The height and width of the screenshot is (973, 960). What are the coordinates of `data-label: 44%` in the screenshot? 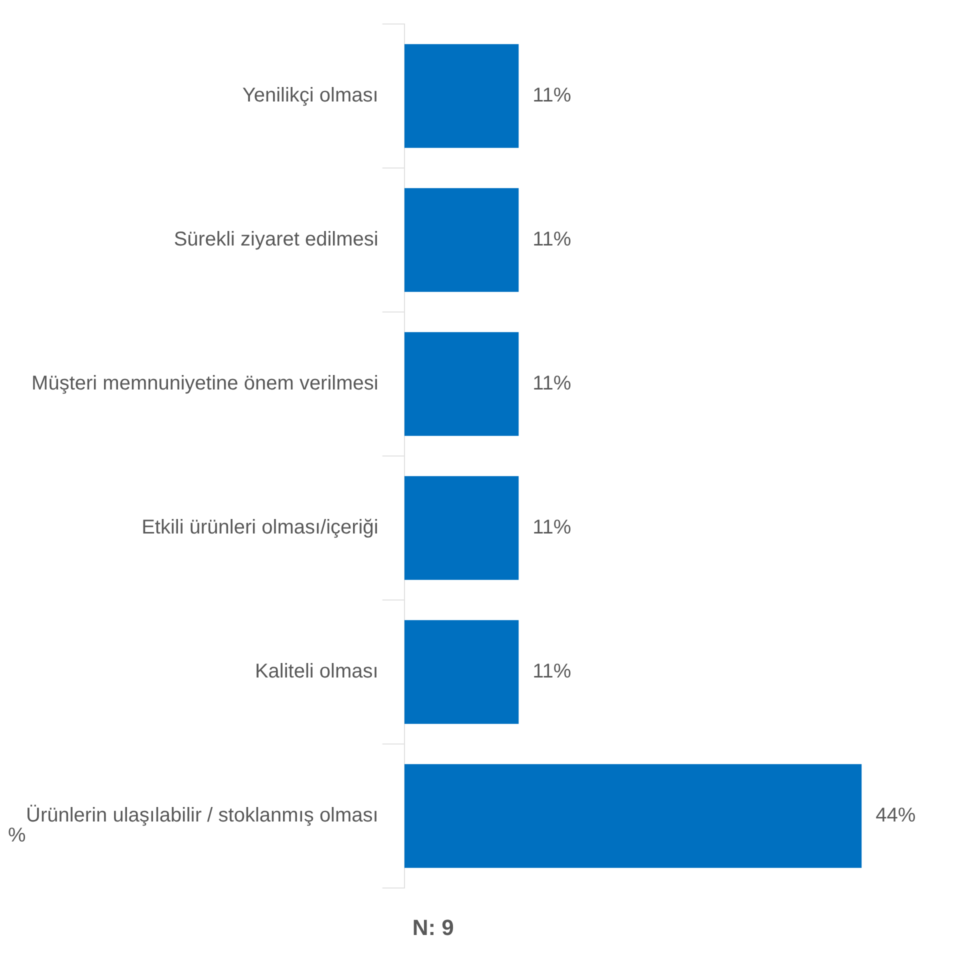 It's located at (896, 815).